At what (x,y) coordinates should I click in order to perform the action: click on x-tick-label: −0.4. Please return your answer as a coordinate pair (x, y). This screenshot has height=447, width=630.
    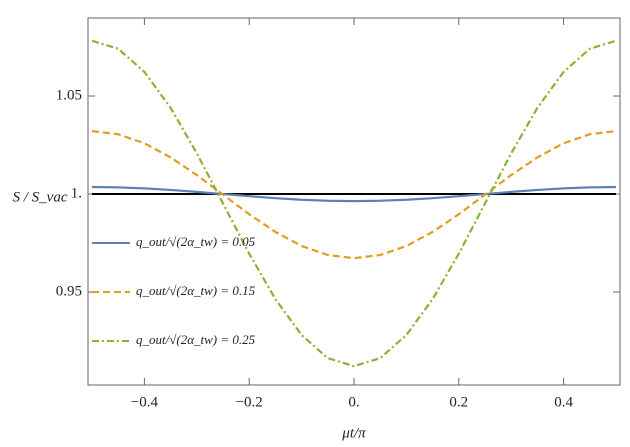
    Looking at the image, I should click on (145, 402).